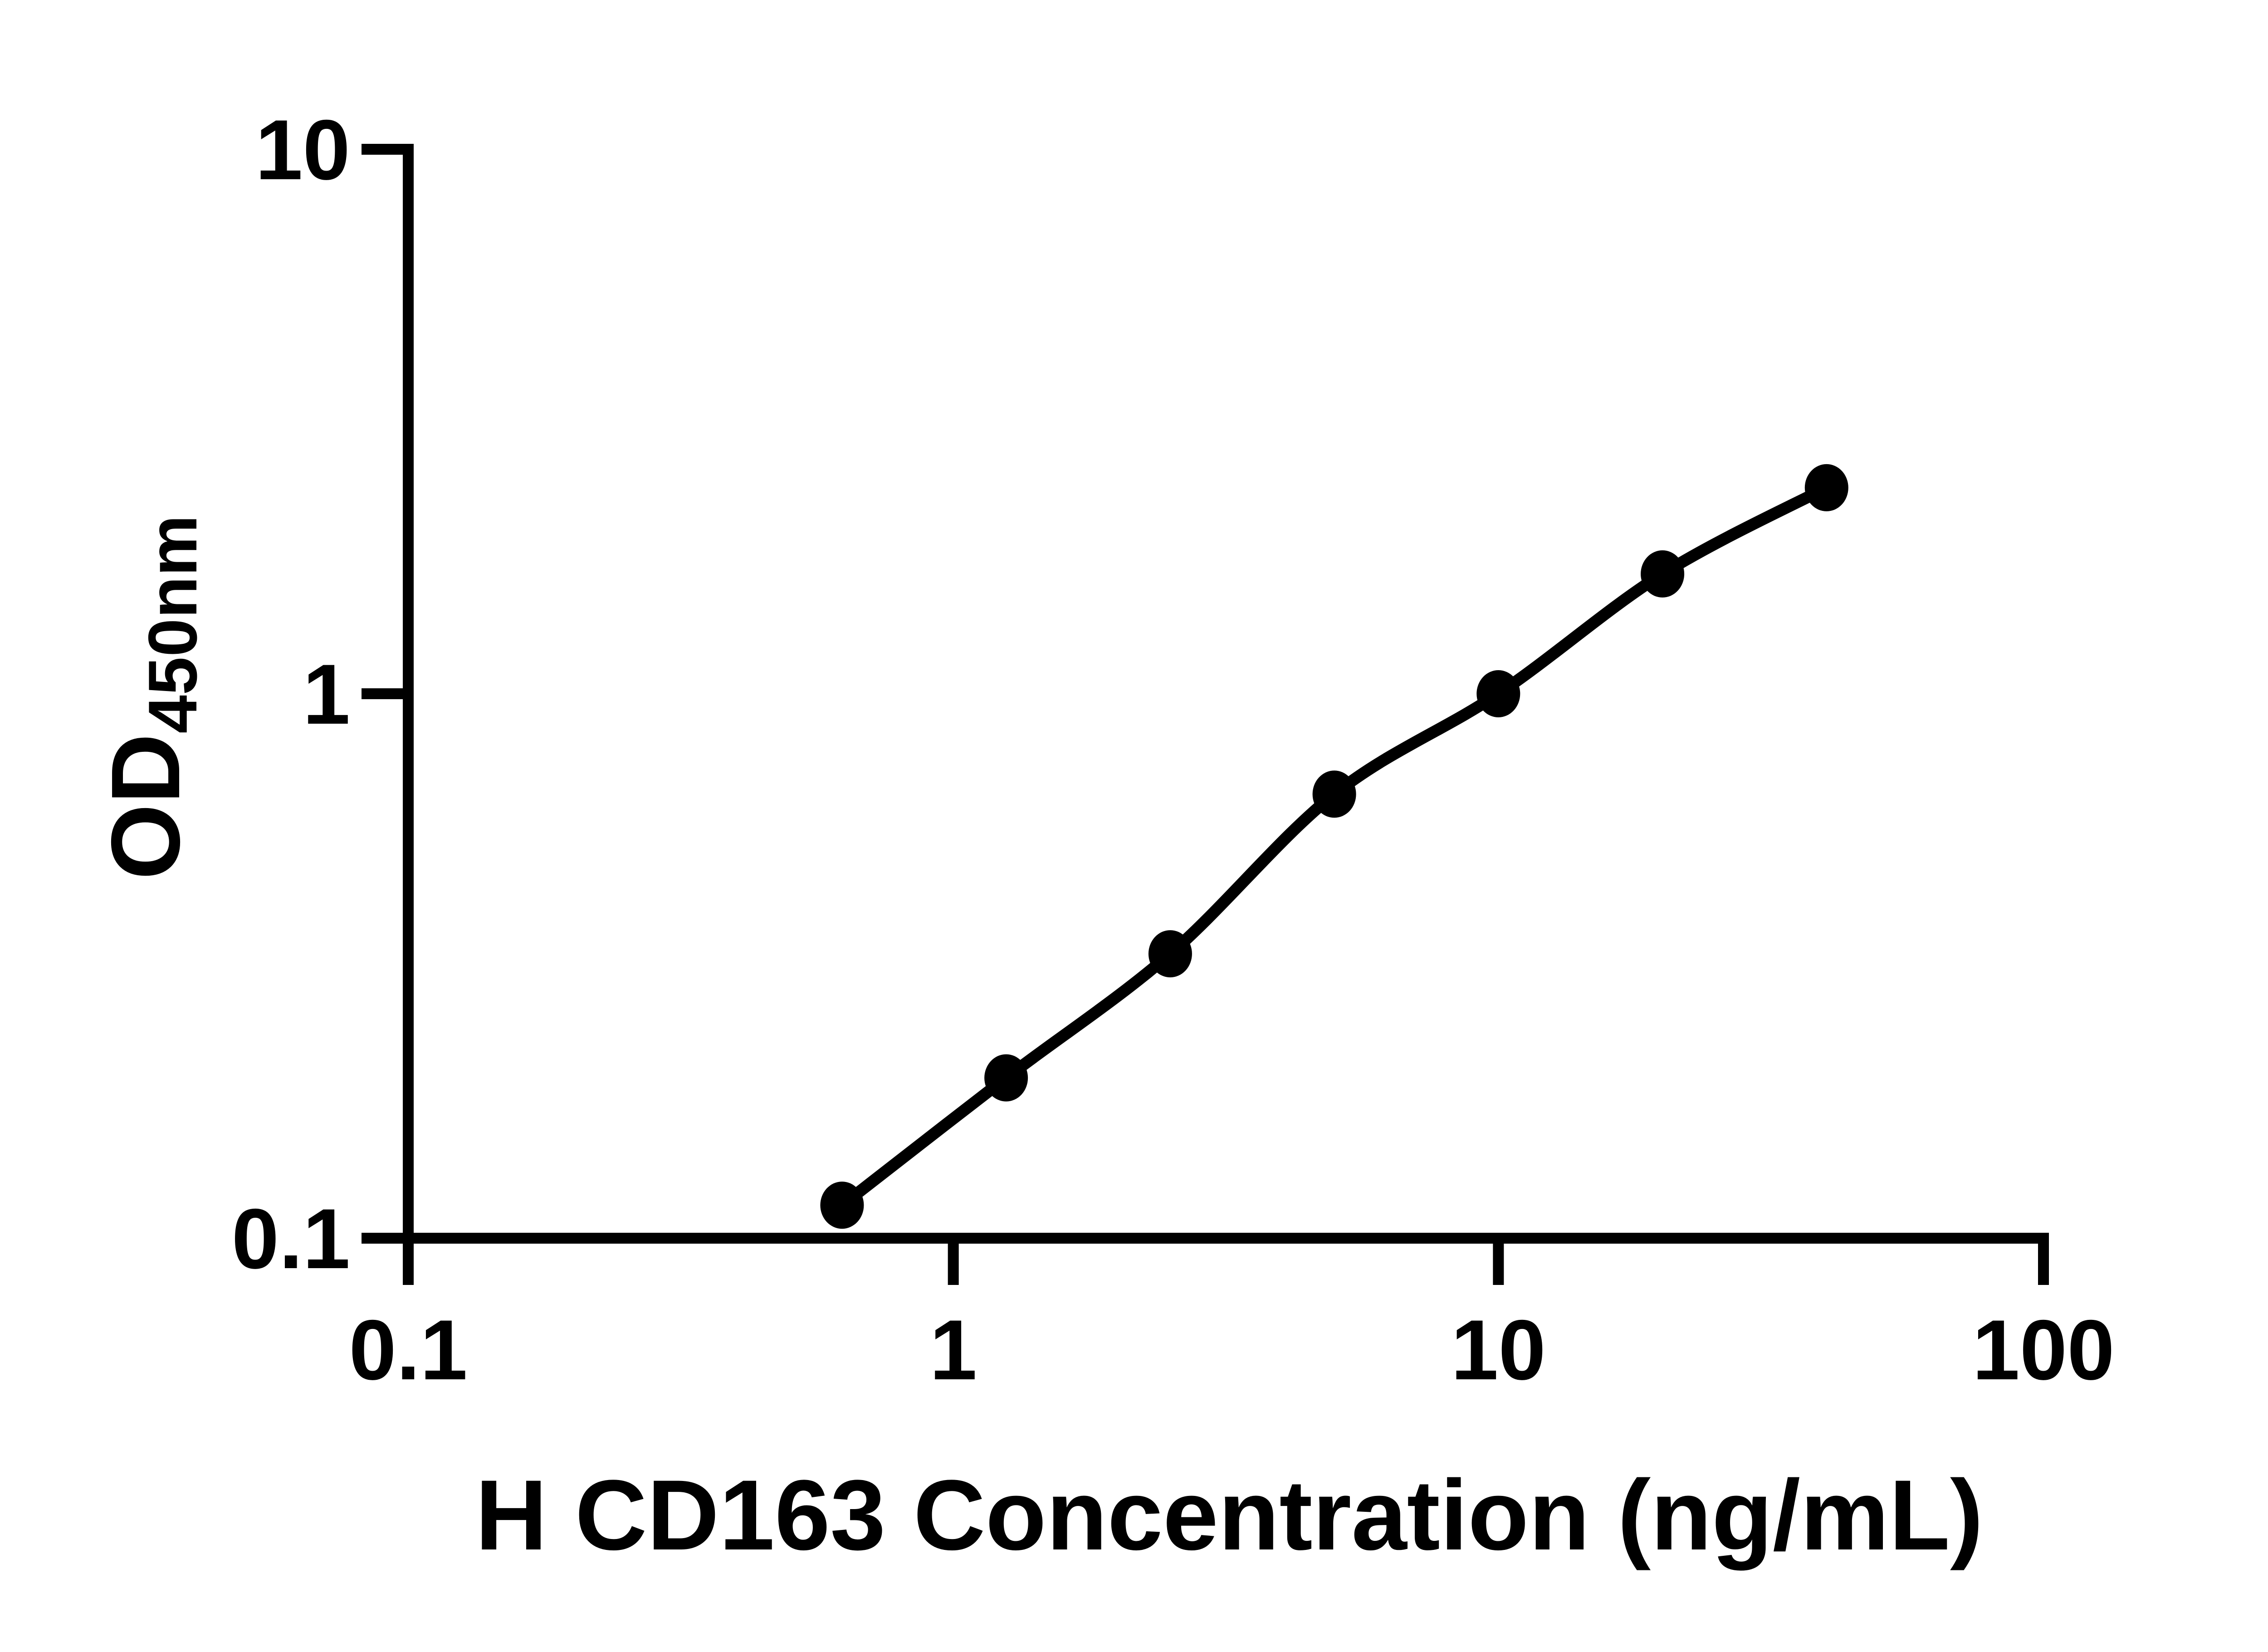 The image size is (2268, 1652). I want to click on x-tick-label: 10, so click(1499, 1350).